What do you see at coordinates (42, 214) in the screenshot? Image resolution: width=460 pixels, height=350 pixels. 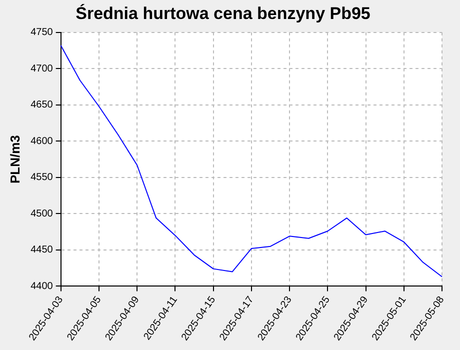 I see `y-tick-label: 4500` at bounding box center [42, 214].